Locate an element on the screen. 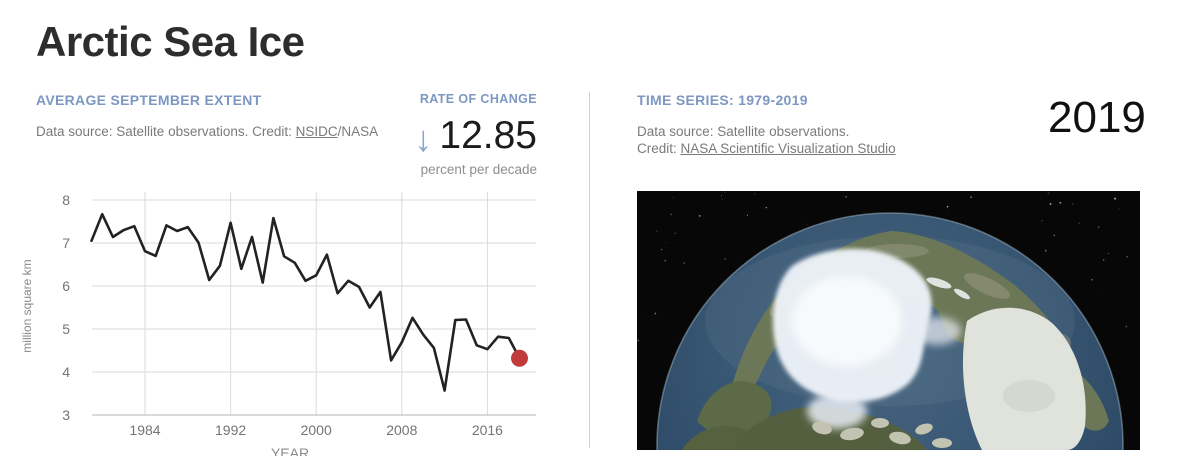 This screenshot has width=1192, height=472. timeseries-credit-line1: Data source: Satellite observations. is located at coordinates (743, 131).